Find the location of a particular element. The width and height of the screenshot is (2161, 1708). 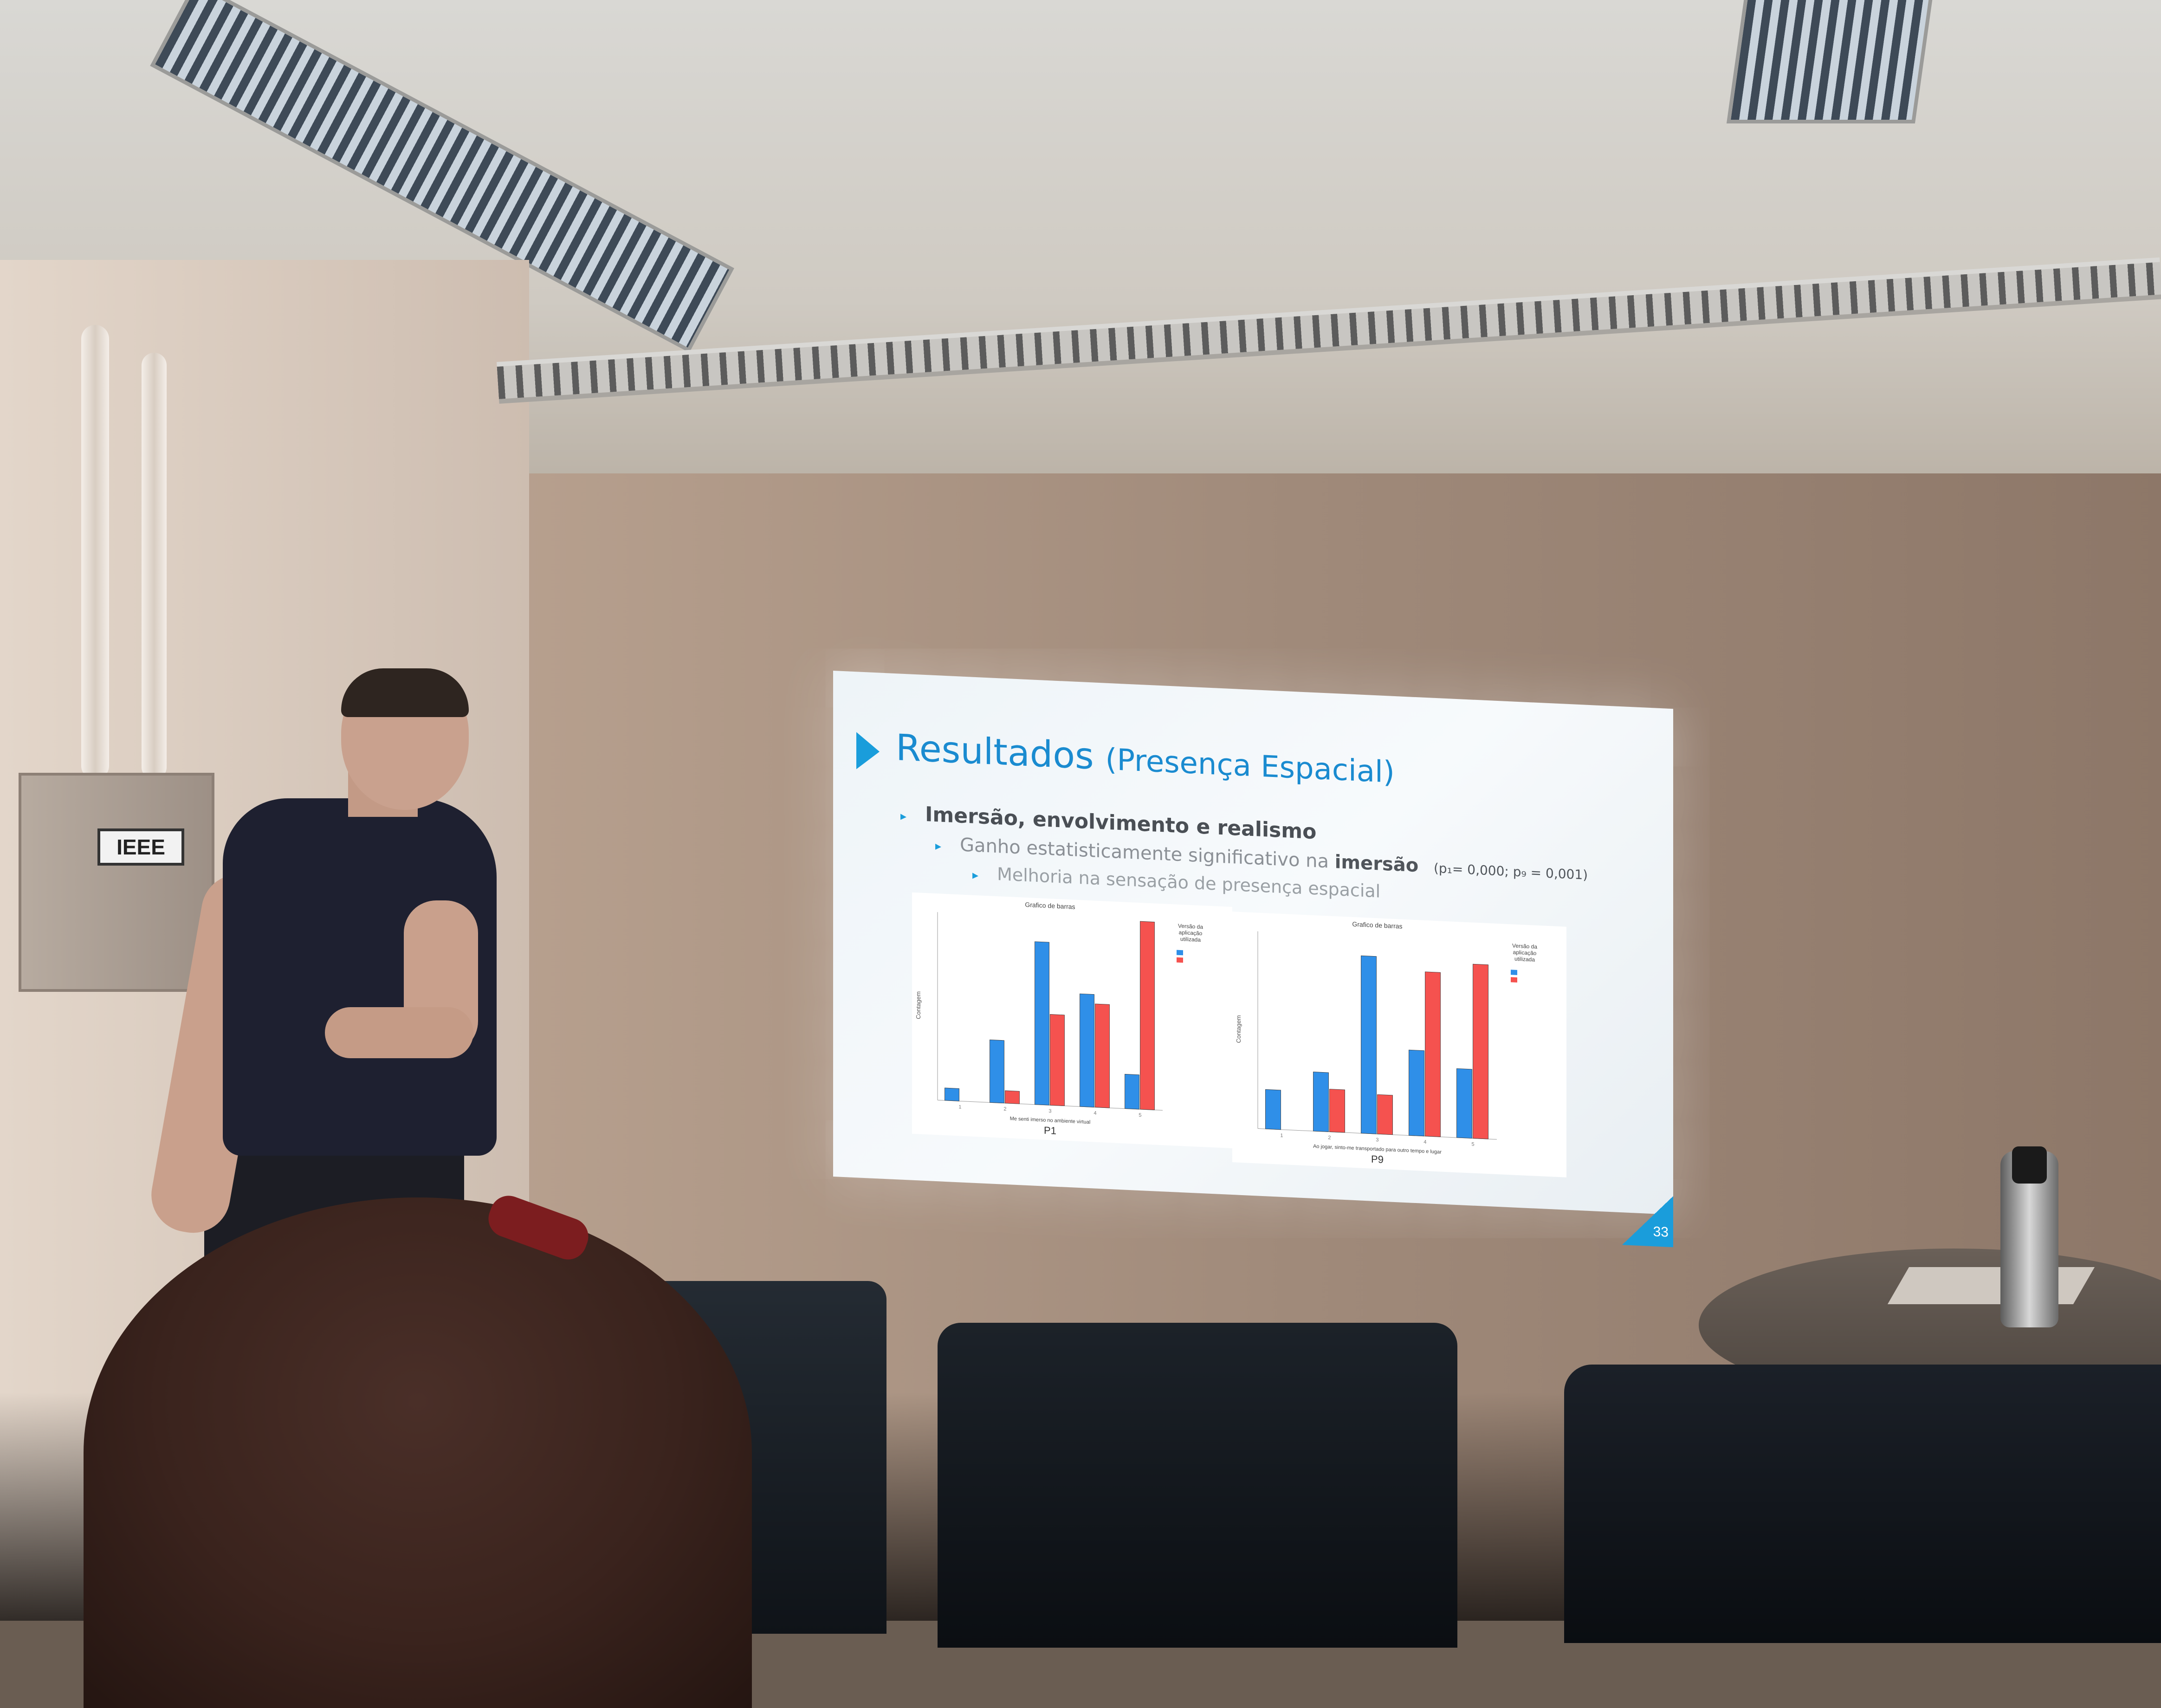

title-arrow-icon is located at coordinates (868, 751).